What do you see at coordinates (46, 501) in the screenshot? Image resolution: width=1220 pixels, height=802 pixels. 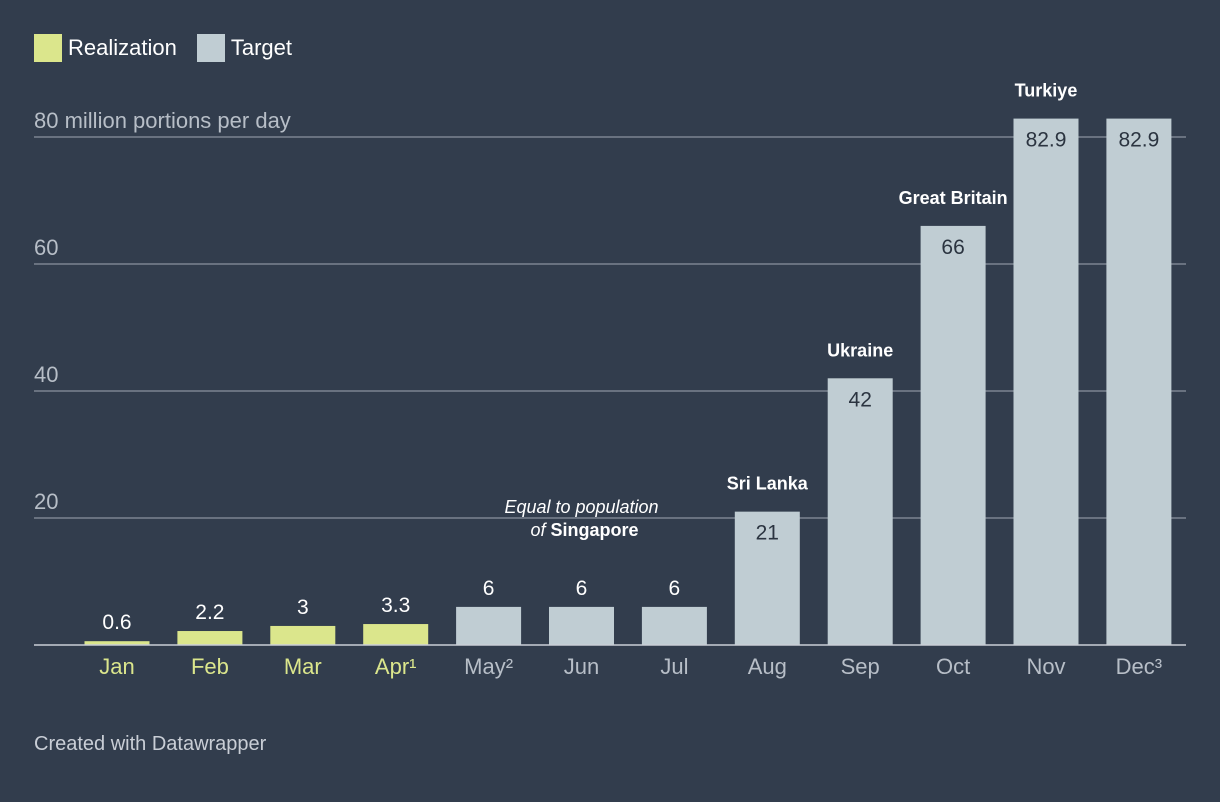 I see `y-tick-label: 20` at bounding box center [46, 501].